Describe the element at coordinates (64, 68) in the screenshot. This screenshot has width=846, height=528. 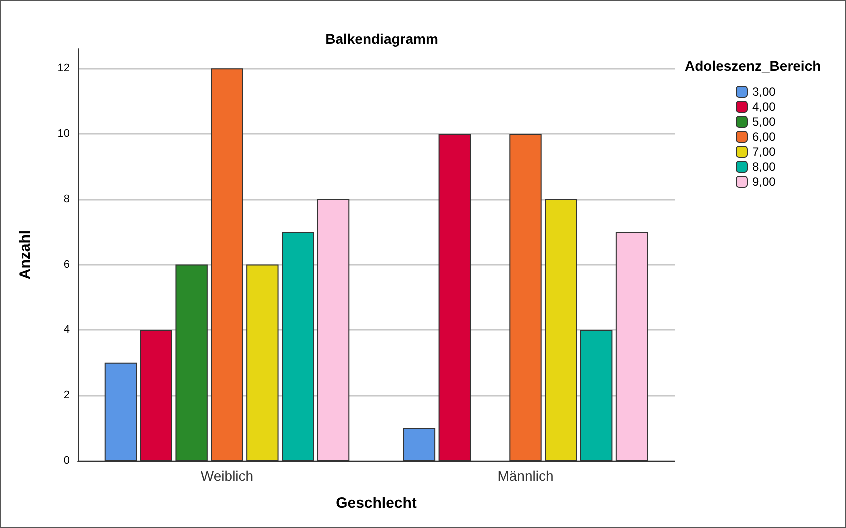
I see `y-tick-label: 12` at that location.